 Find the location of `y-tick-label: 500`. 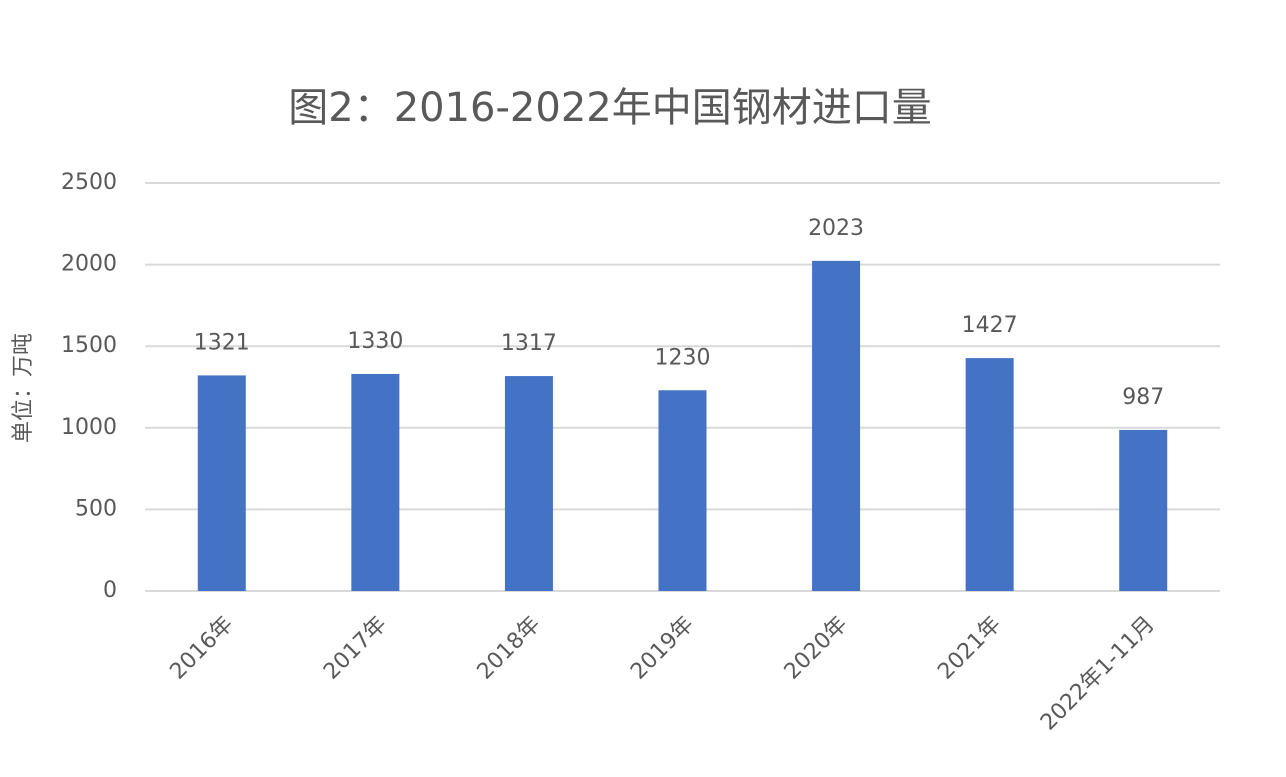

y-tick-label: 500 is located at coordinates (96, 508).